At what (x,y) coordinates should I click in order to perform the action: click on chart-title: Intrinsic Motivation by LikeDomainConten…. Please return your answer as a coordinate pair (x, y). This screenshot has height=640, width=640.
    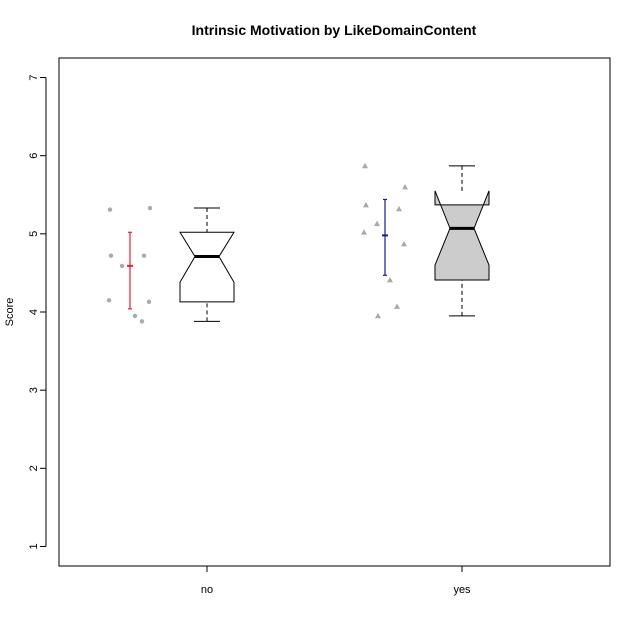
    Looking at the image, I should click on (334, 30).